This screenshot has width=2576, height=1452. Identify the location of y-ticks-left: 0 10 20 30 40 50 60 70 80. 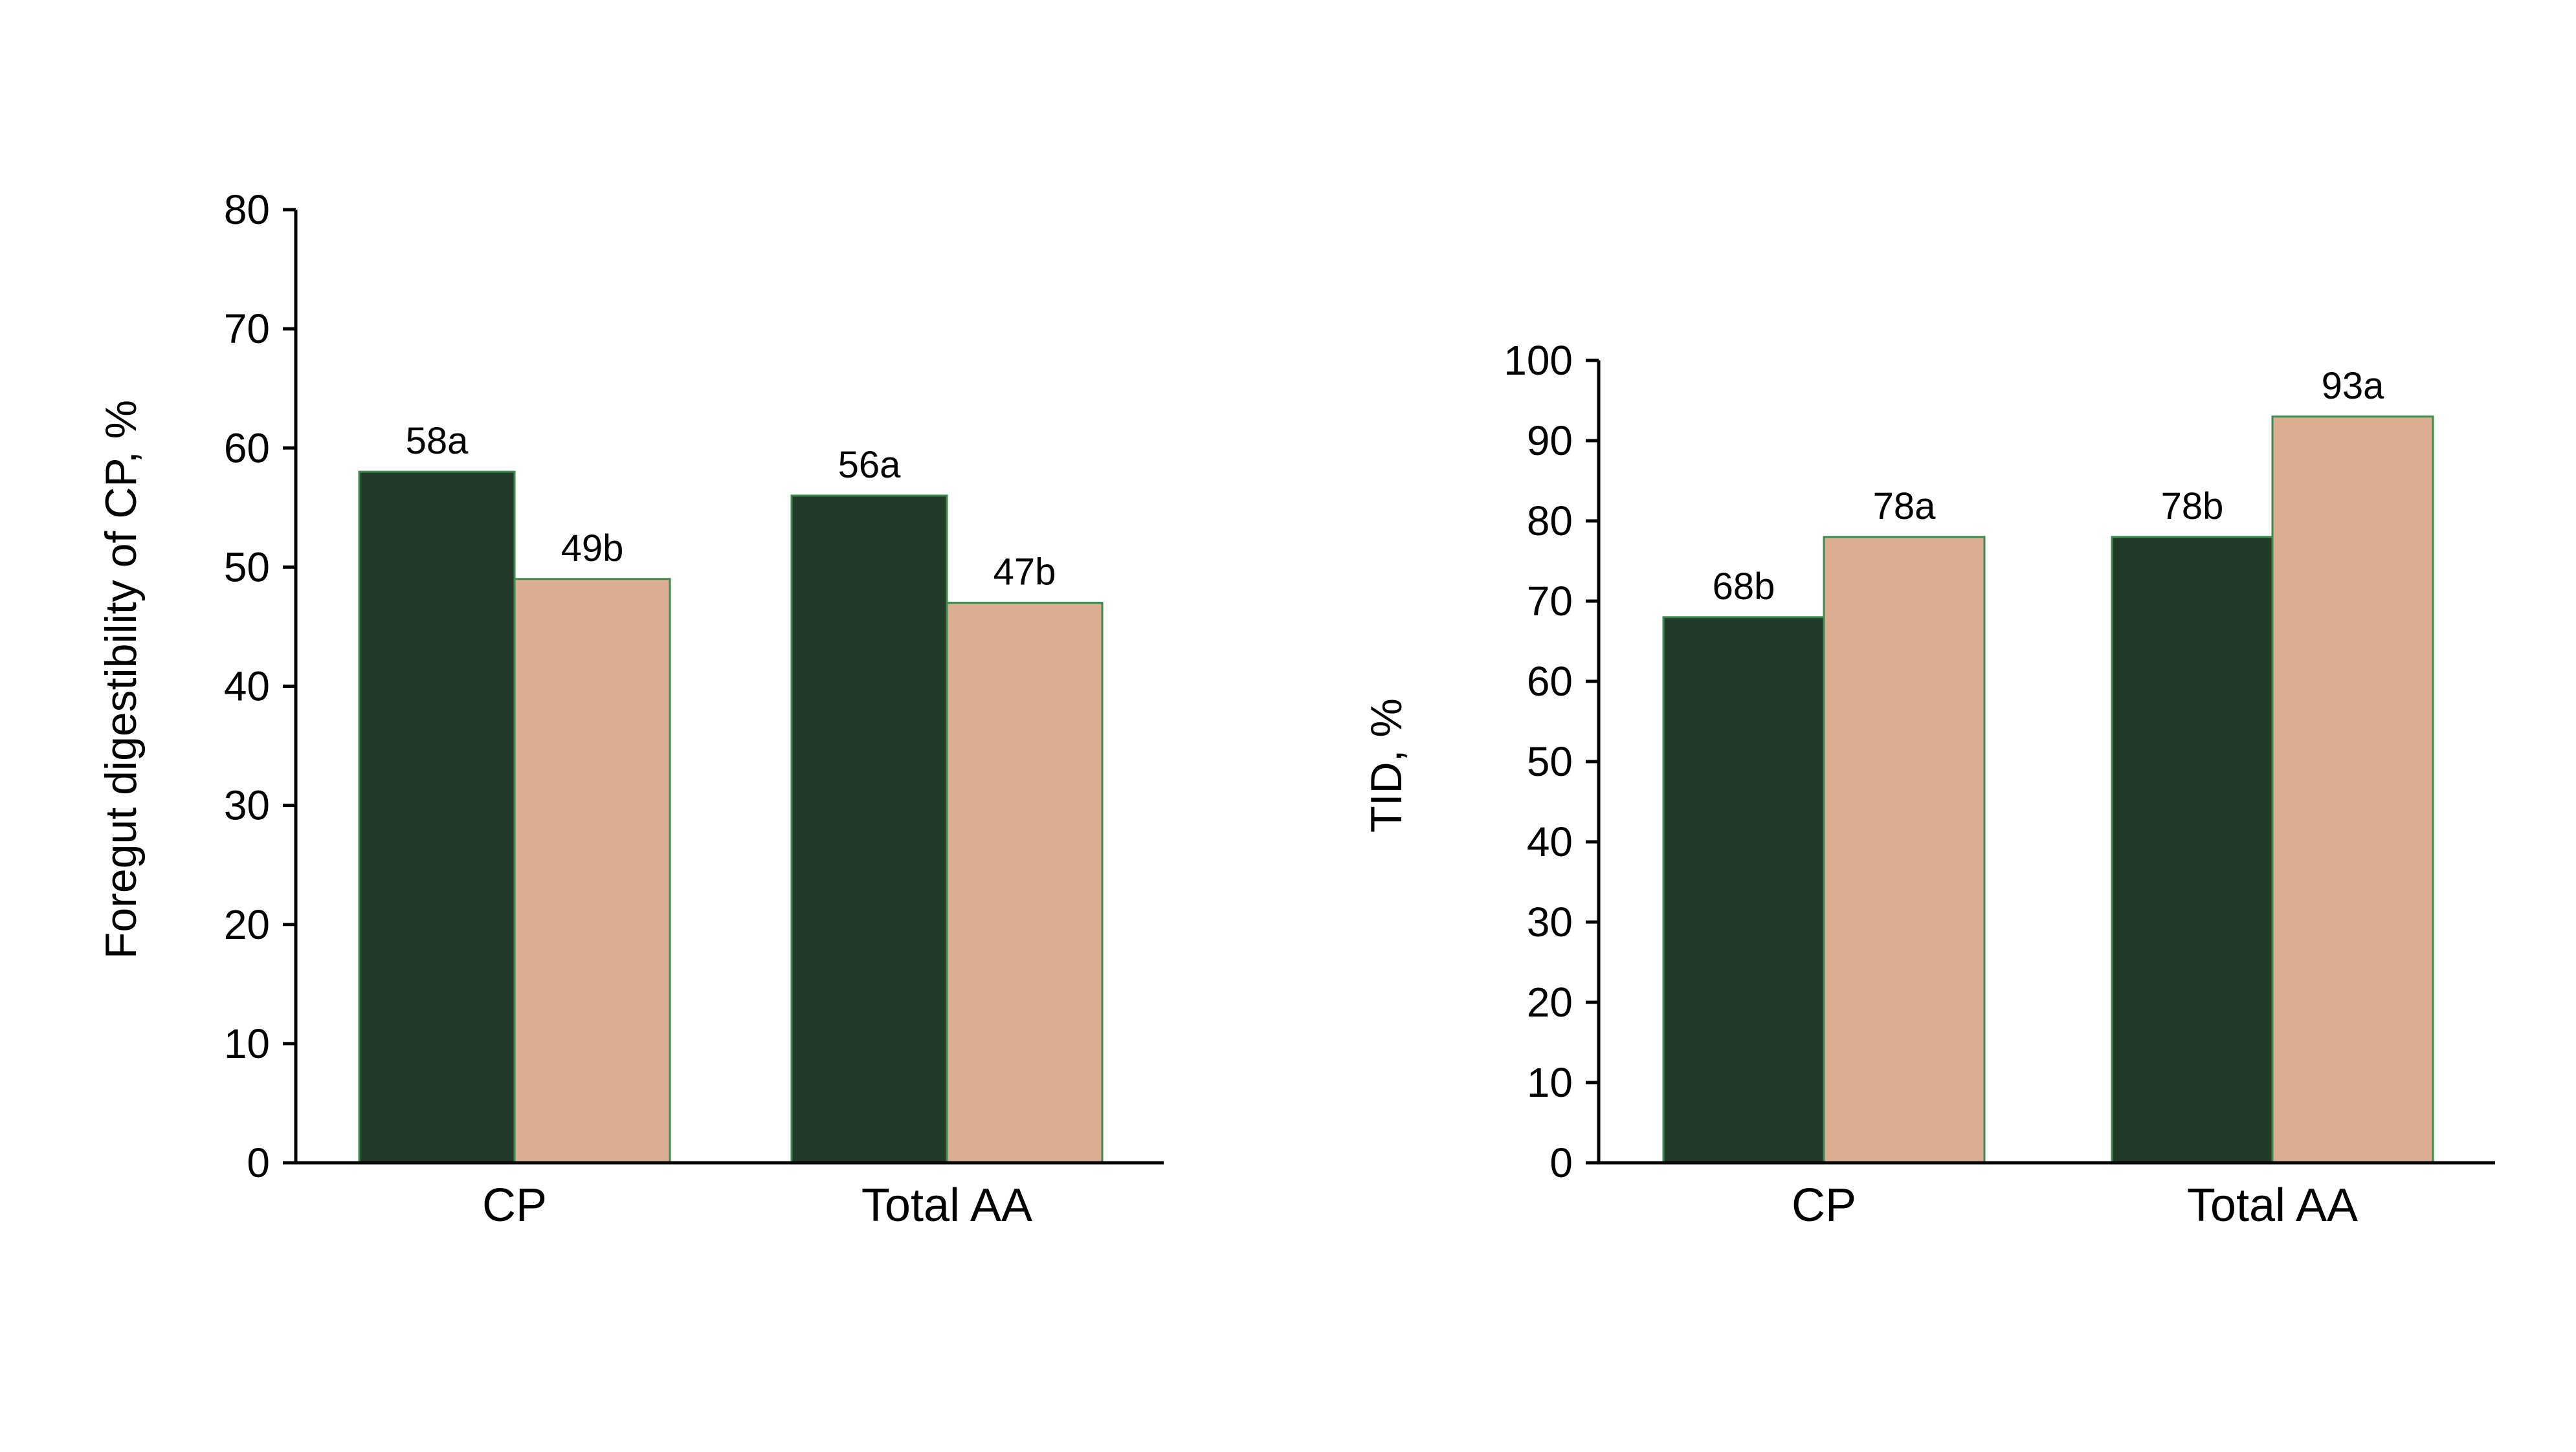
(260, 686).